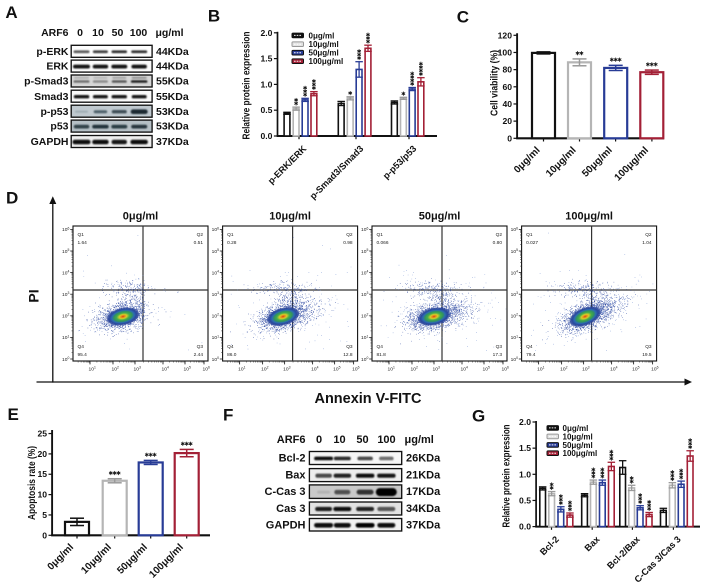 This screenshot has width=701, height=584. What do you see at coordinates (423, 509) in the screenshot?
I see `svg-text: 34KDa` at bounding box center [423, 509].